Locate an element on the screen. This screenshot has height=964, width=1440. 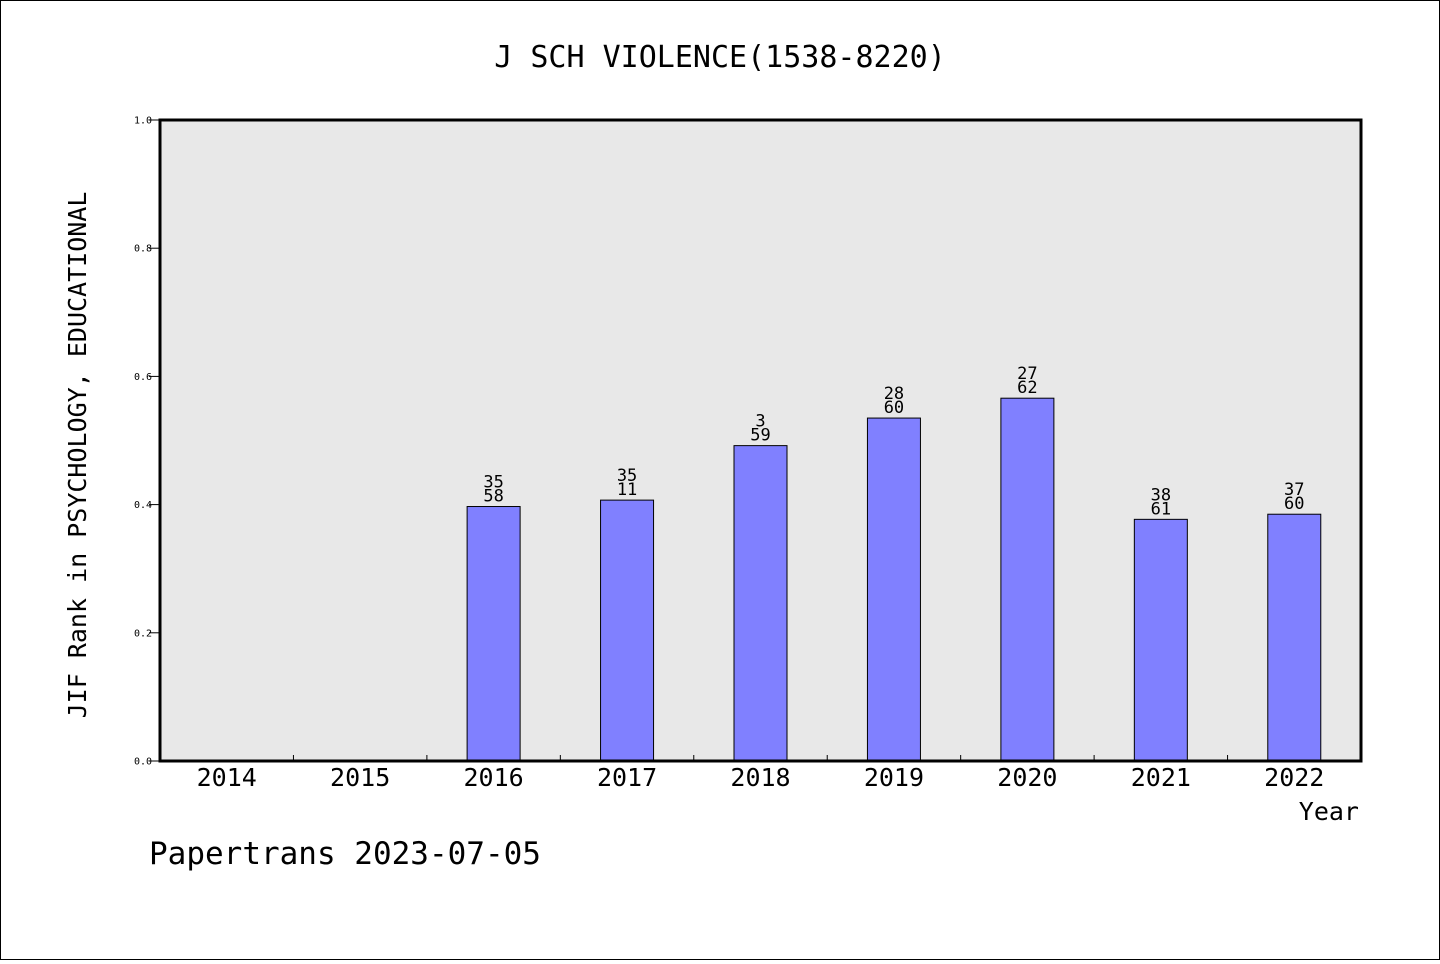
x-tick-label: 2015 is located at coordinates (360, 777).